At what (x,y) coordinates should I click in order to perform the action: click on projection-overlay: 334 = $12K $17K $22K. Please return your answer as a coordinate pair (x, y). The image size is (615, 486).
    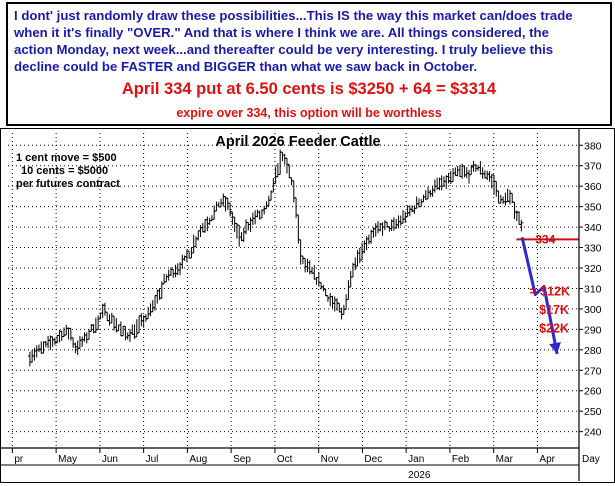
    Looking at the image, I should click on (547, 293).